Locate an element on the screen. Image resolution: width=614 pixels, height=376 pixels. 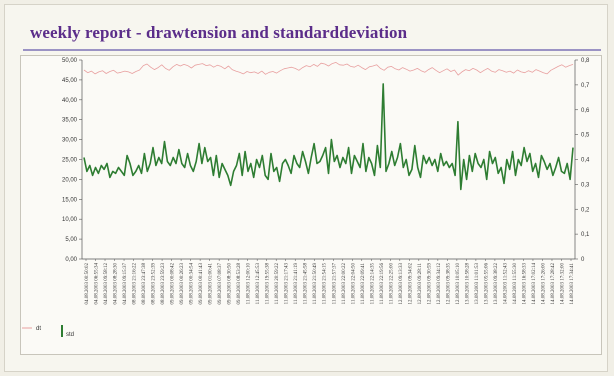
x-tick-label: 04.08.2003 09:15:37 is located at coordinates (125, 284).